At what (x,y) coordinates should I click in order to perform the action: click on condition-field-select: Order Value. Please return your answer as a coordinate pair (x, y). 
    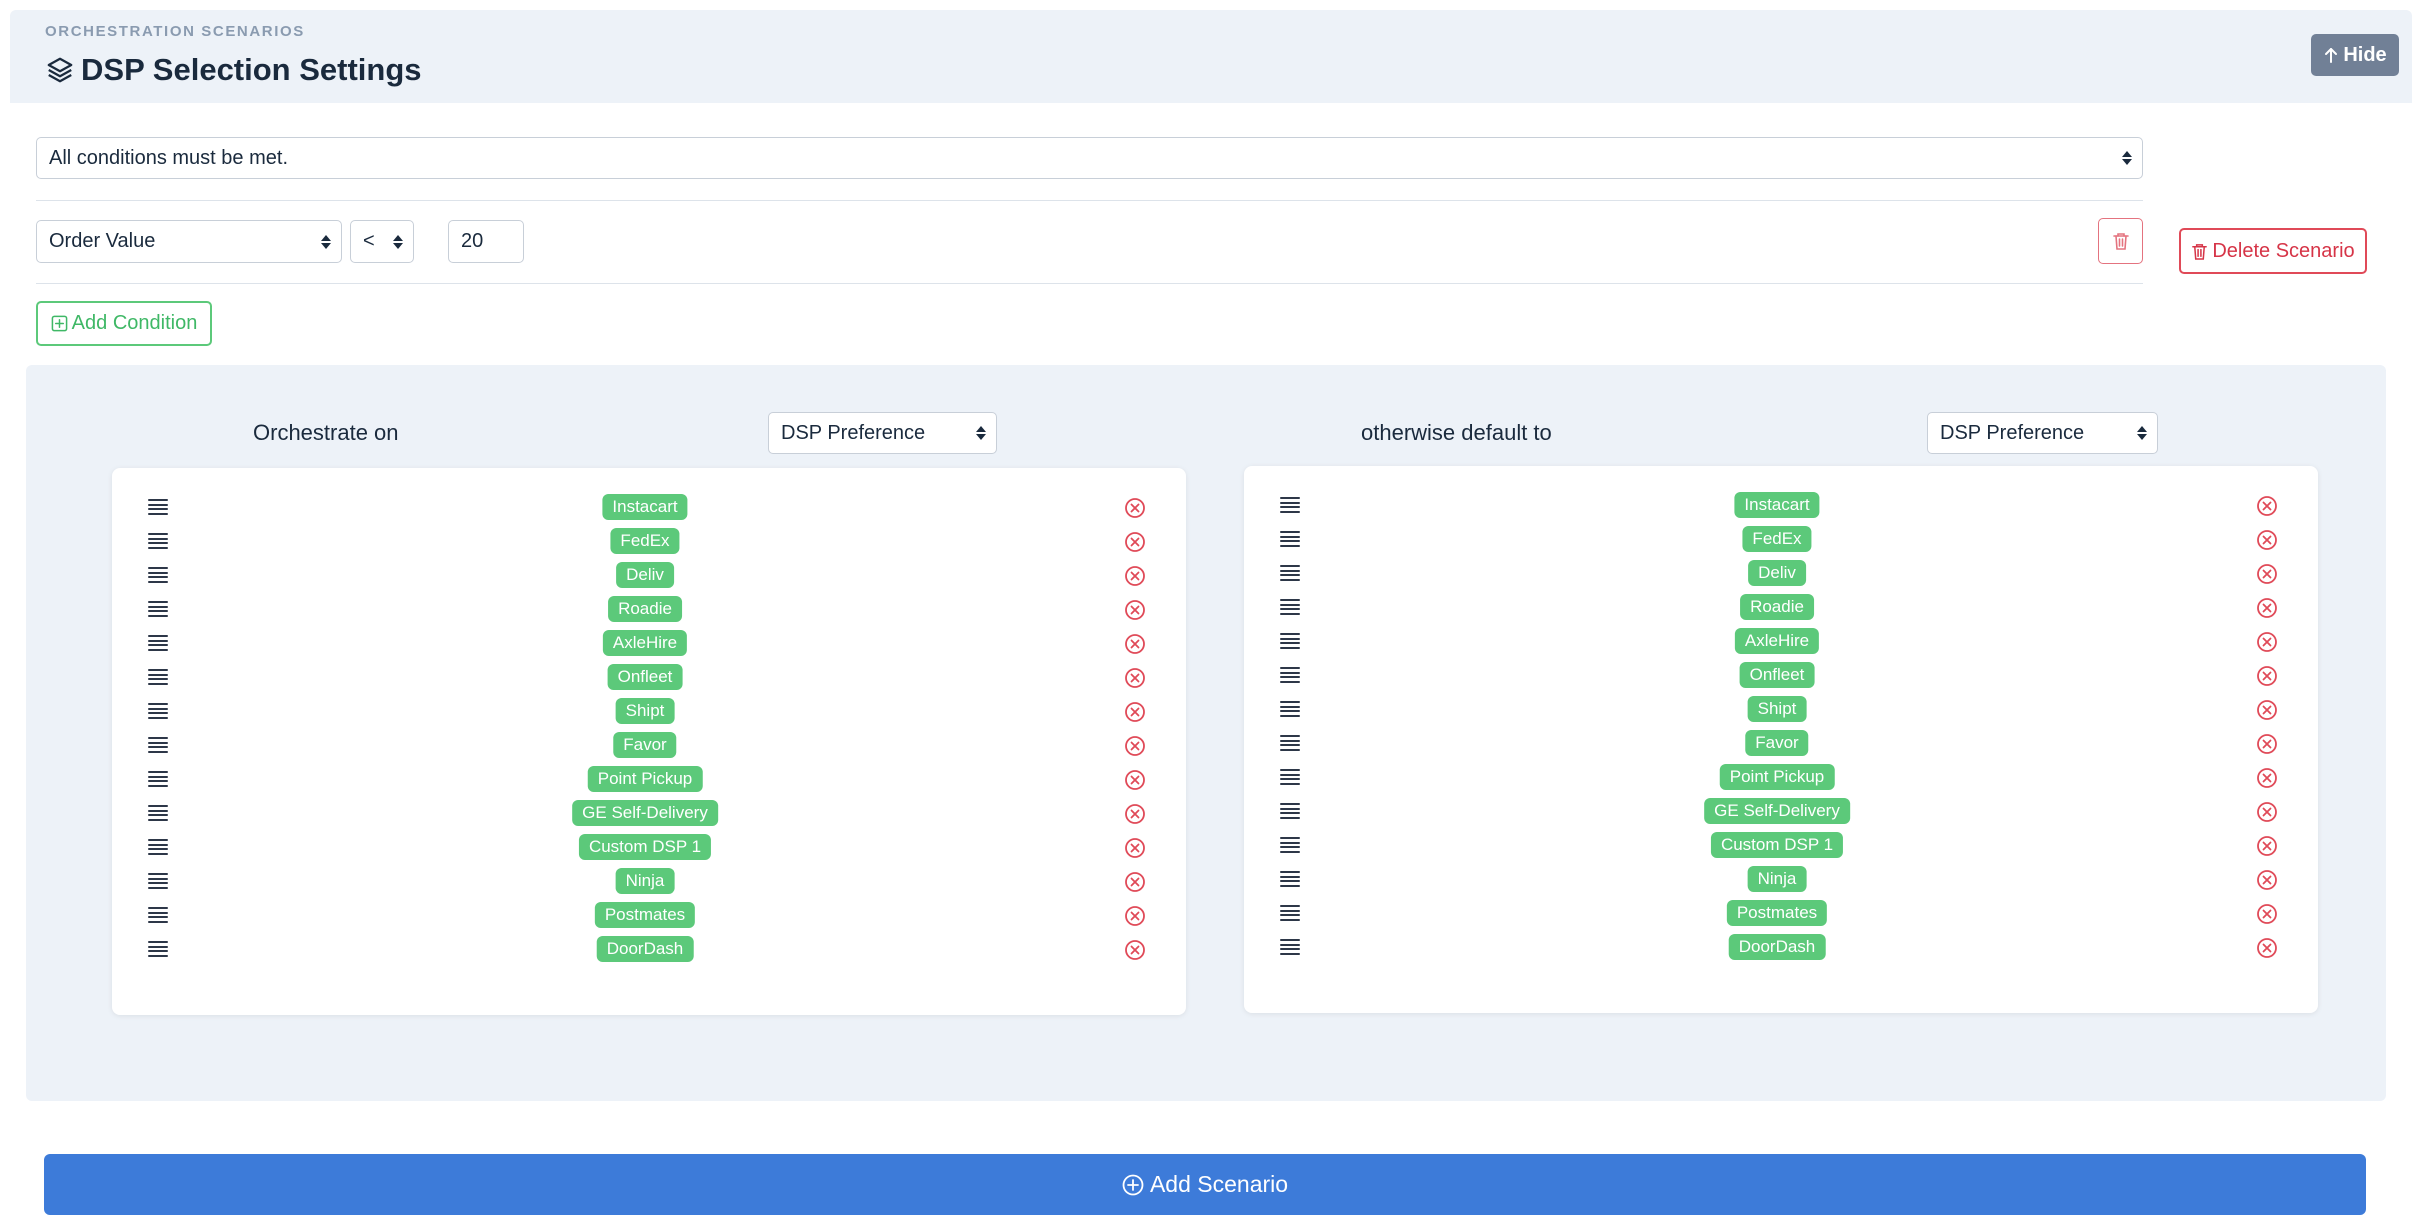
    Looking at the image, I should click on (189, 241).